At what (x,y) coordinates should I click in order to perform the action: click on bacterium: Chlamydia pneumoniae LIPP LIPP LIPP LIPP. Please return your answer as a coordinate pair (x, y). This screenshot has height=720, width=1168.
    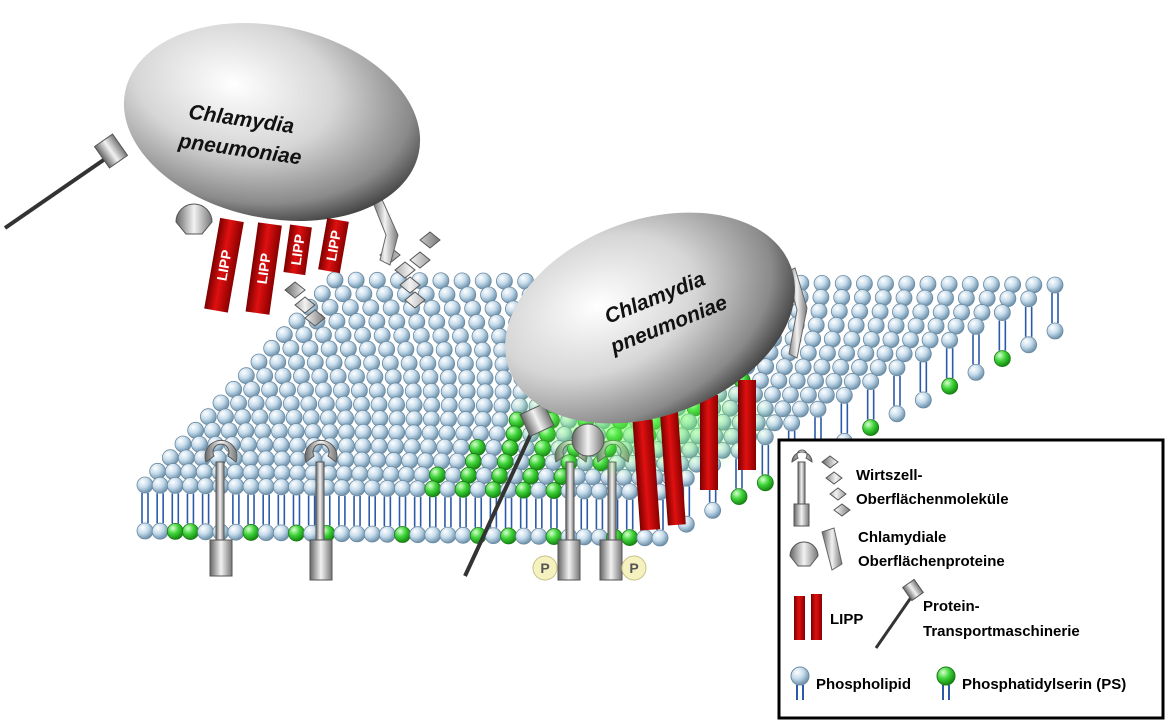
    Looking at the image, I should click on (212, 169).